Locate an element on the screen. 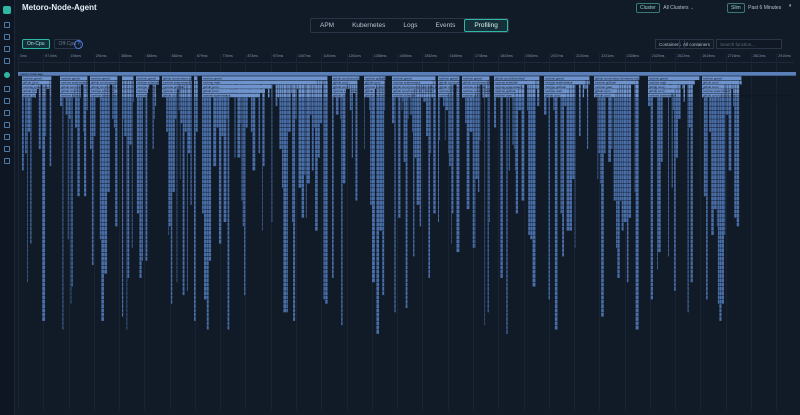  kubernetes-icon is located at coordinates (7, 89).